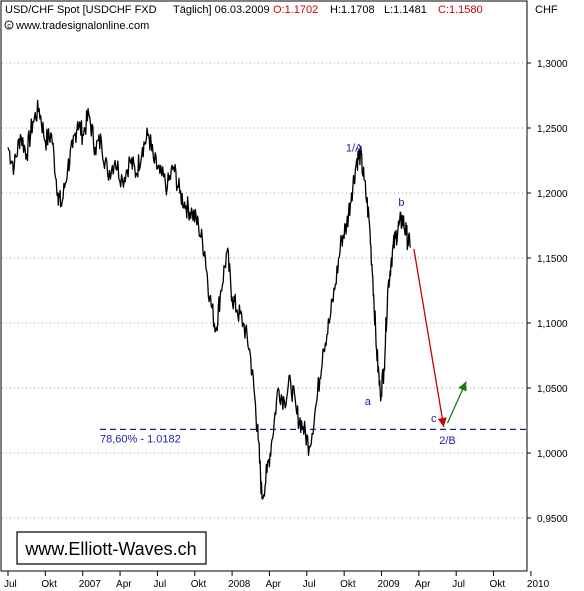 Image resolution: width=584 pixels, height=591 pixels. What do you see at coordinates (221, 10) in the screenshot?
I see `header-period: Täglich] 06.03.2009` at bounding box center [221, 10].